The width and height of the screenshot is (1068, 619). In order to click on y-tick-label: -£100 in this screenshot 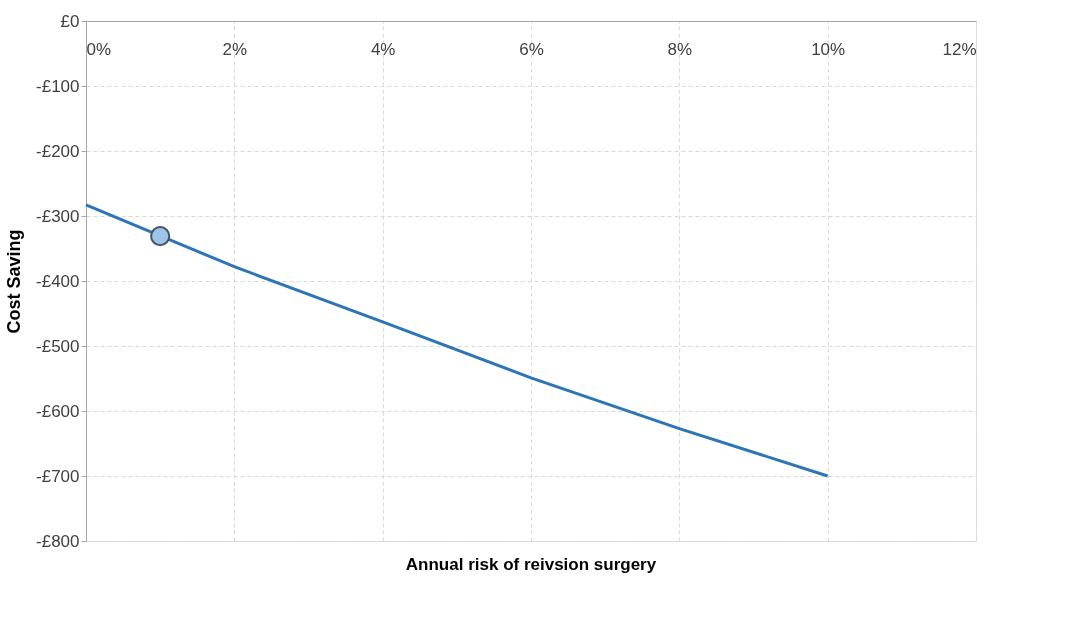, I will do `click(58, 86)`.